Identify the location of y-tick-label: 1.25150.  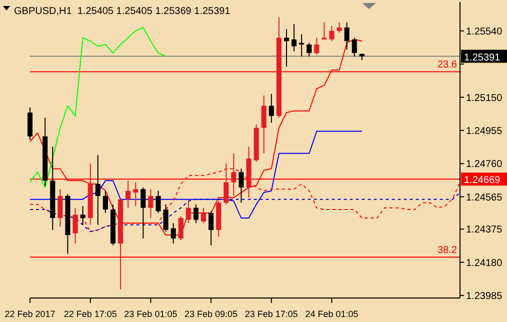
(484, 98).